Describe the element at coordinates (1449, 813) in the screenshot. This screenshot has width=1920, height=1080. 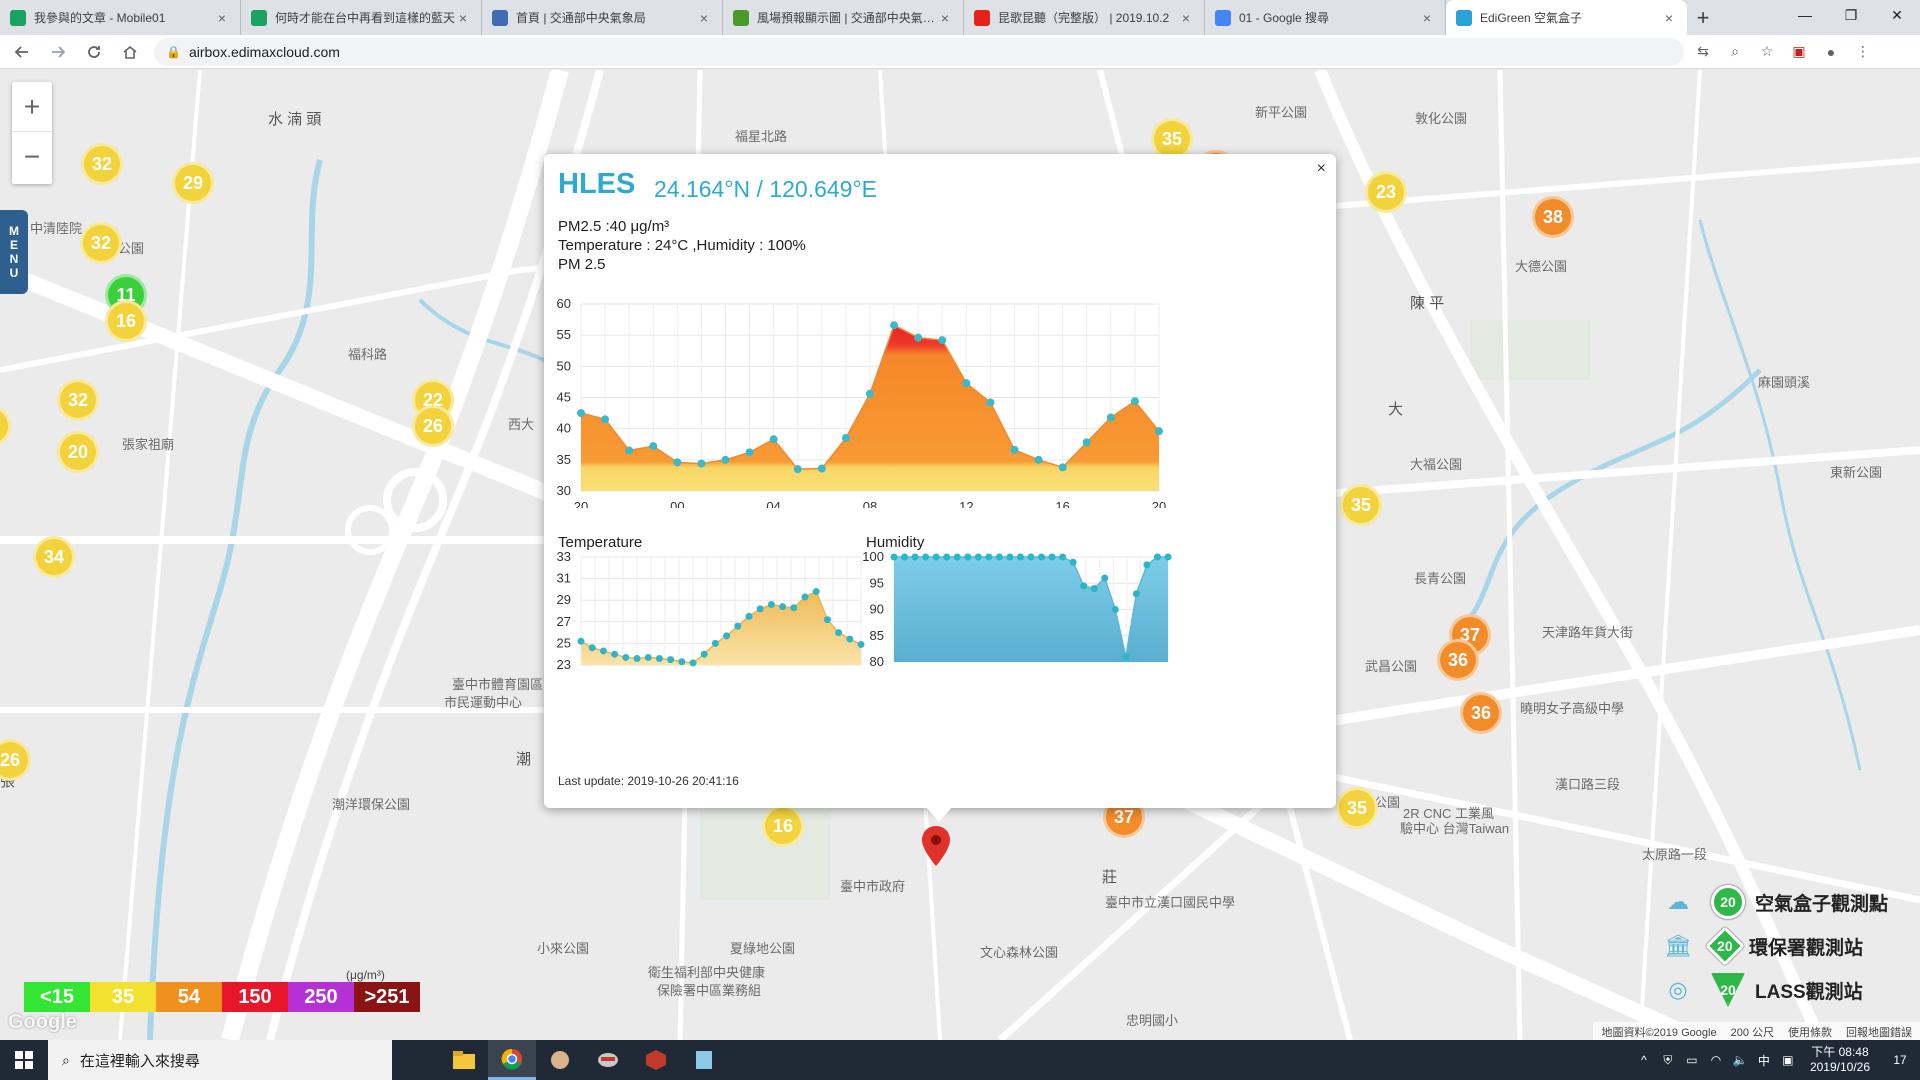
I see `map-place-label: 2R CNC 工業風` at that location.